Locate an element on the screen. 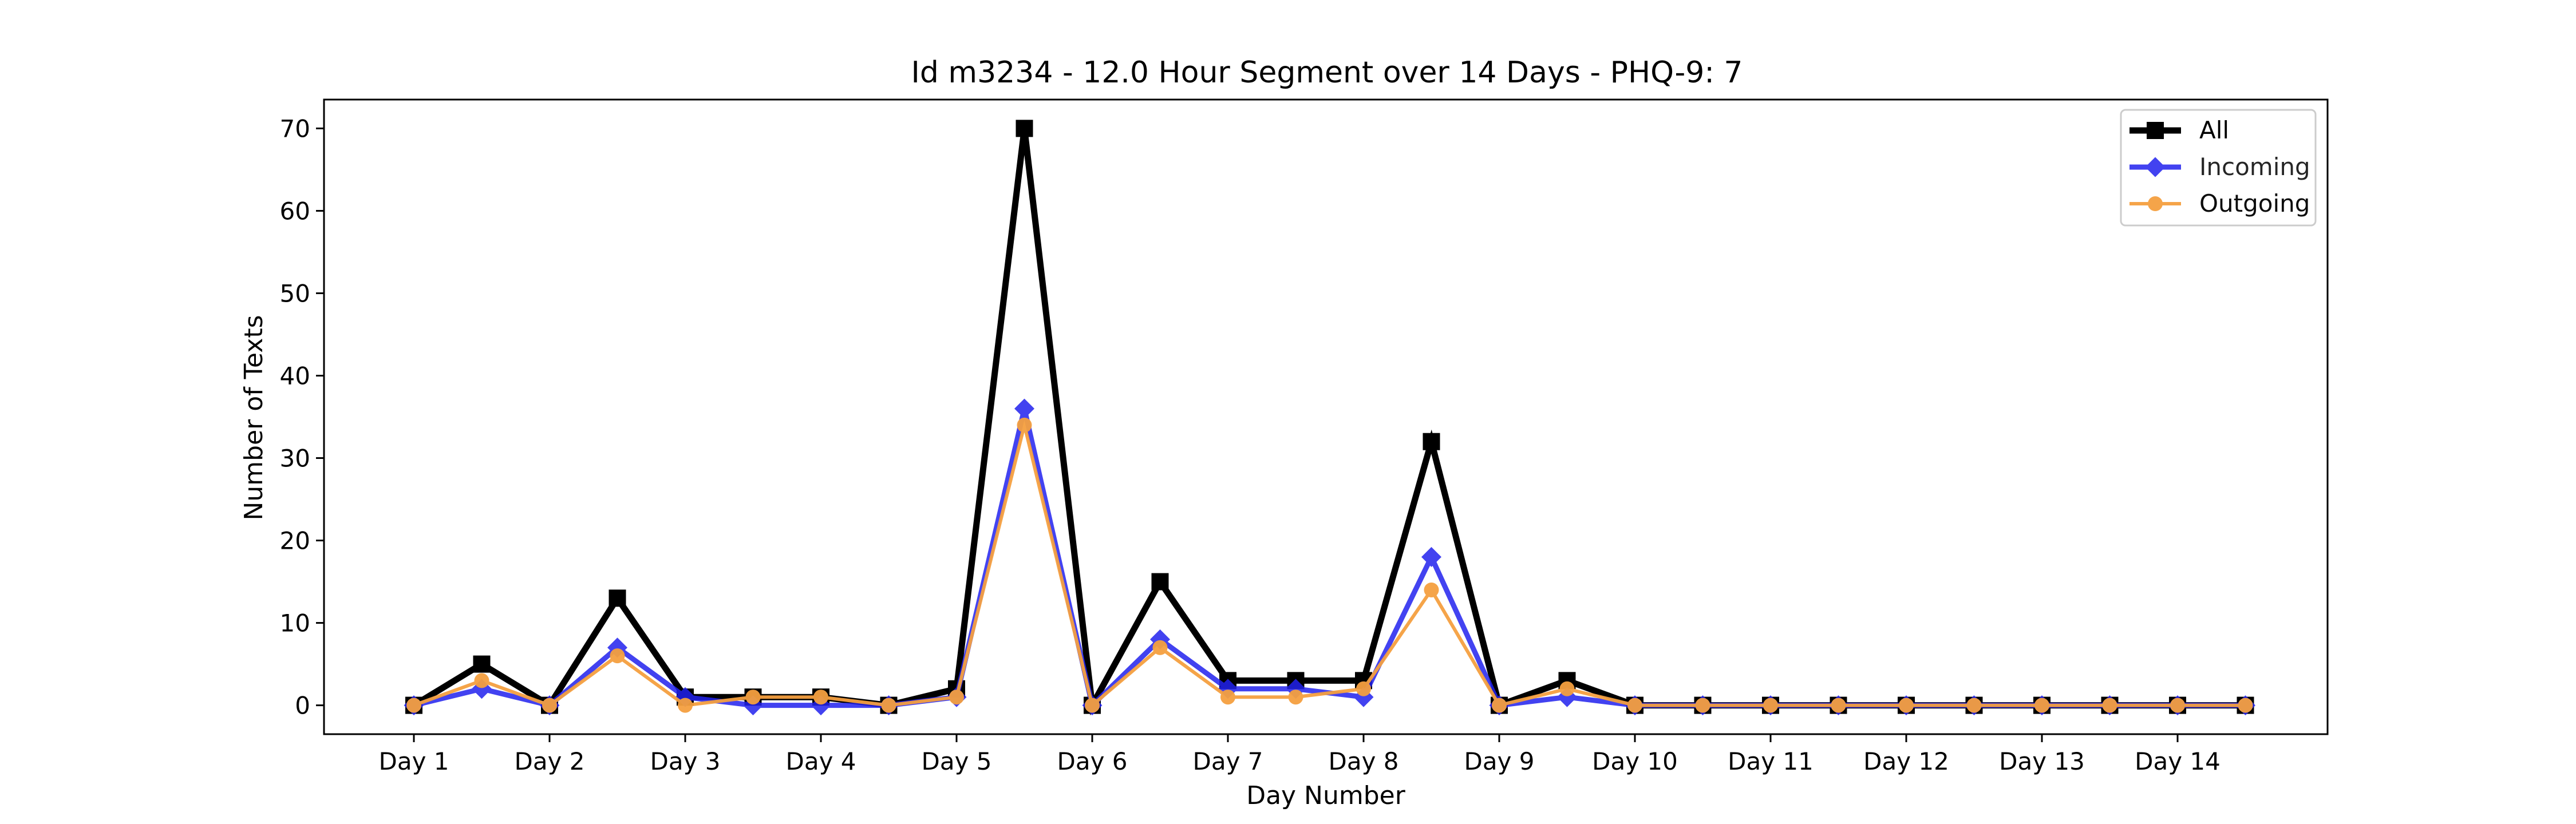  x-tick-label: Day 13 is located at coordinates (2042, 761).